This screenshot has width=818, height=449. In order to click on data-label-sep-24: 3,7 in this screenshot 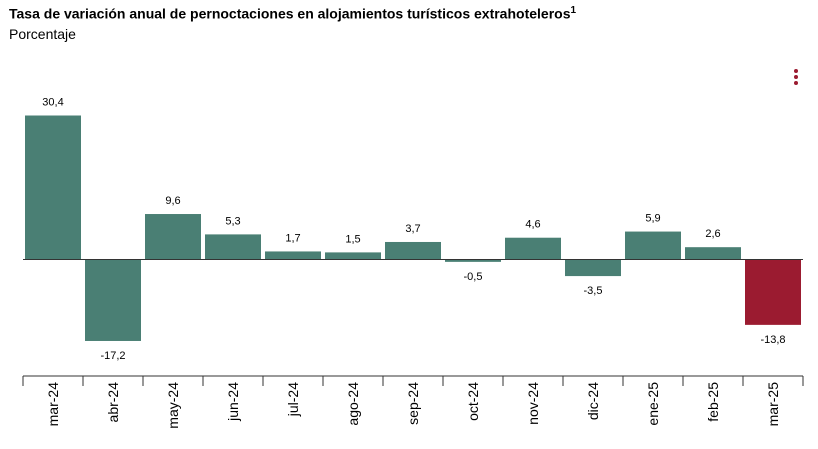, I will do `click(412, 229)`.